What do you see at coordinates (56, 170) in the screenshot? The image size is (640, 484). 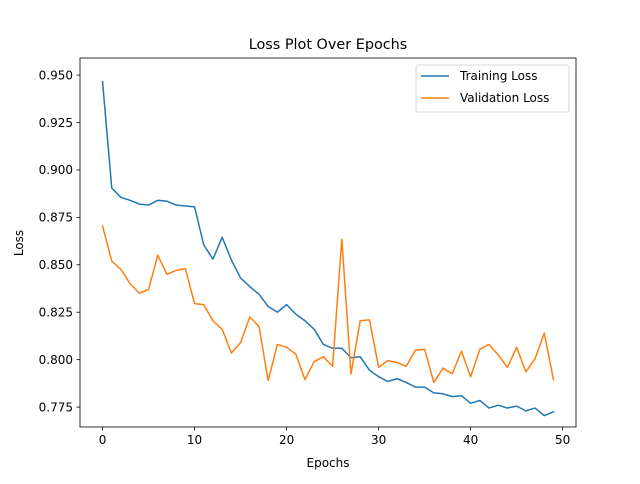 I see `y-tick-label: 0.900` at bounding box center [56, 170].